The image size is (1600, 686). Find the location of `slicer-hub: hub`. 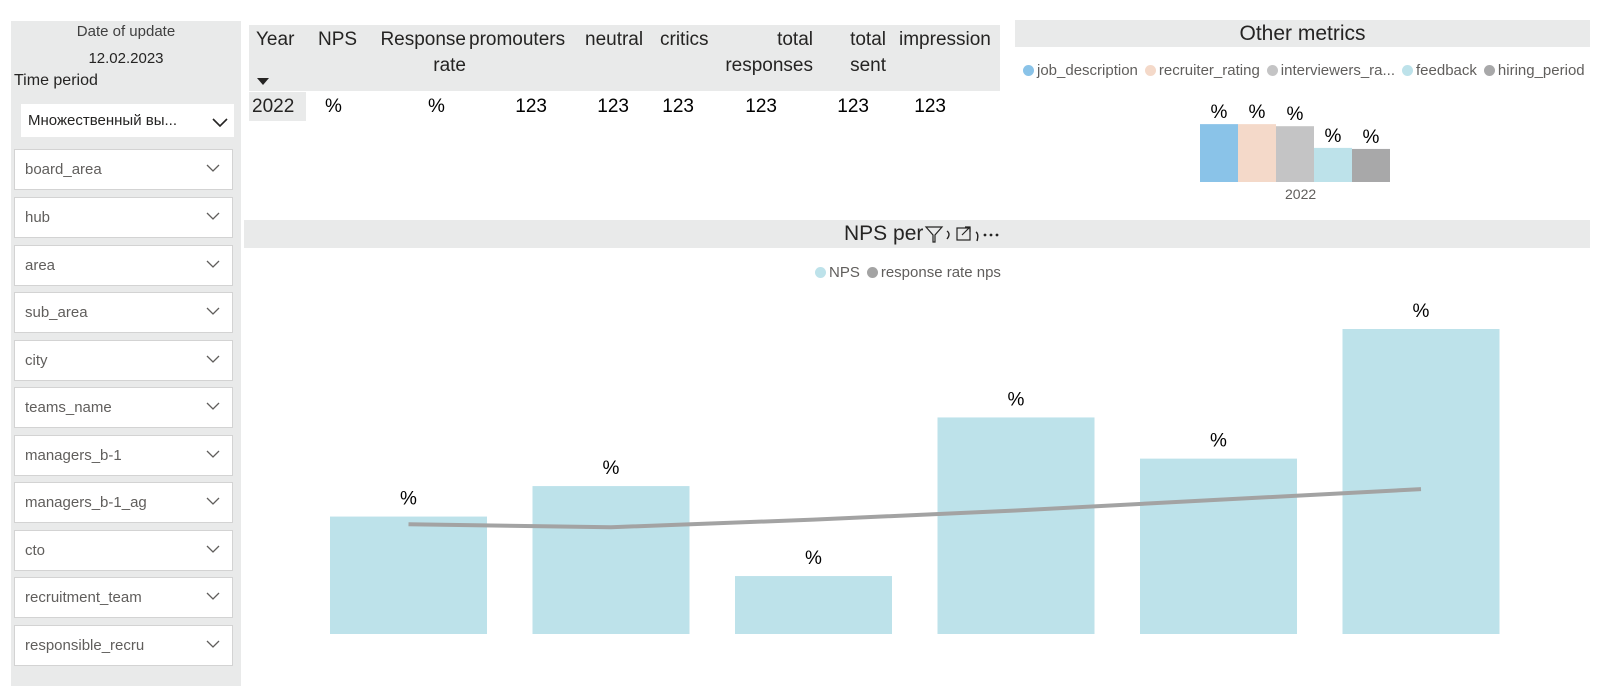

slicer-hub: hub is located at coordinates (123, 217).